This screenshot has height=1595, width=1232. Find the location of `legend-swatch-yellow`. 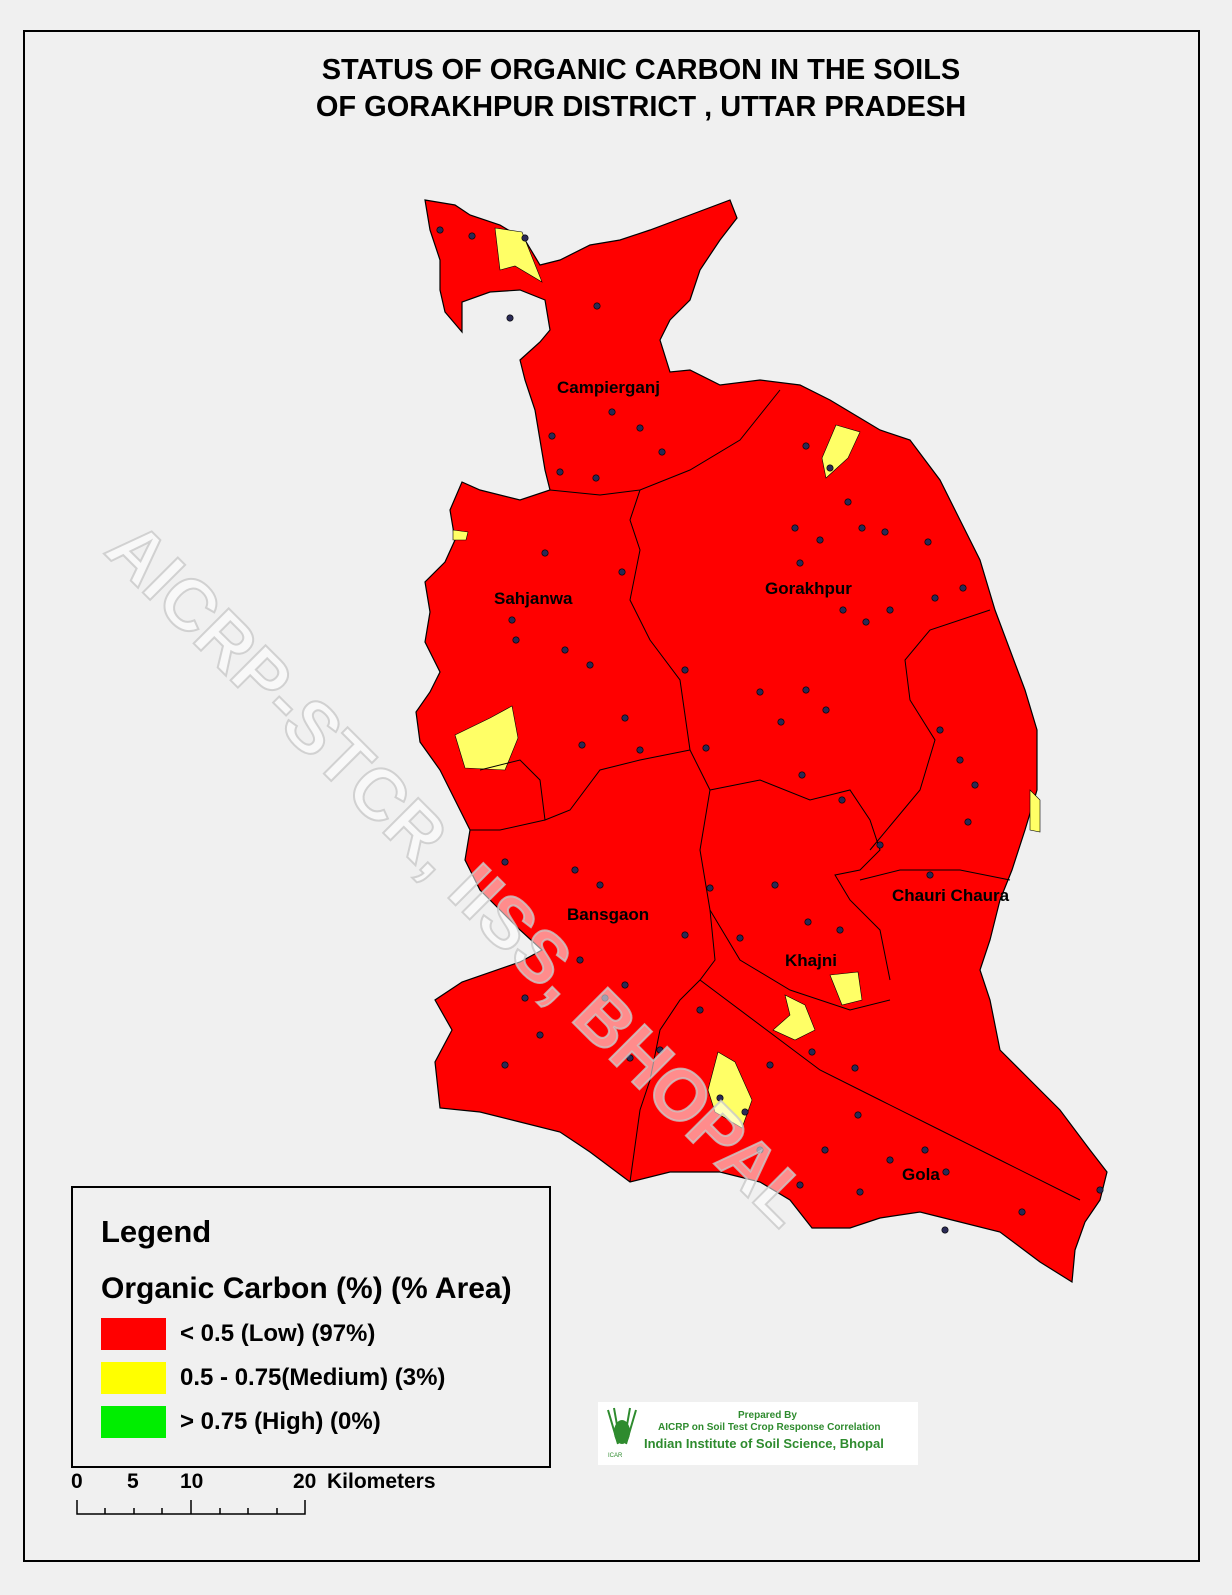

legend-swatch-yellow is located at coordinates (133, 1378).